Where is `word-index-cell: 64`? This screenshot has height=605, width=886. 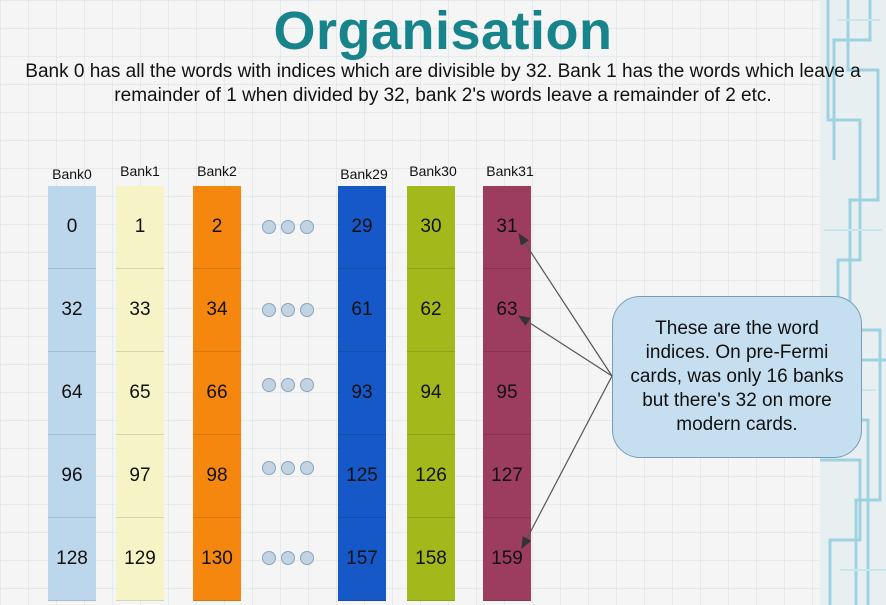 word-index-cell: 64 is located at coordinates (72, 393).